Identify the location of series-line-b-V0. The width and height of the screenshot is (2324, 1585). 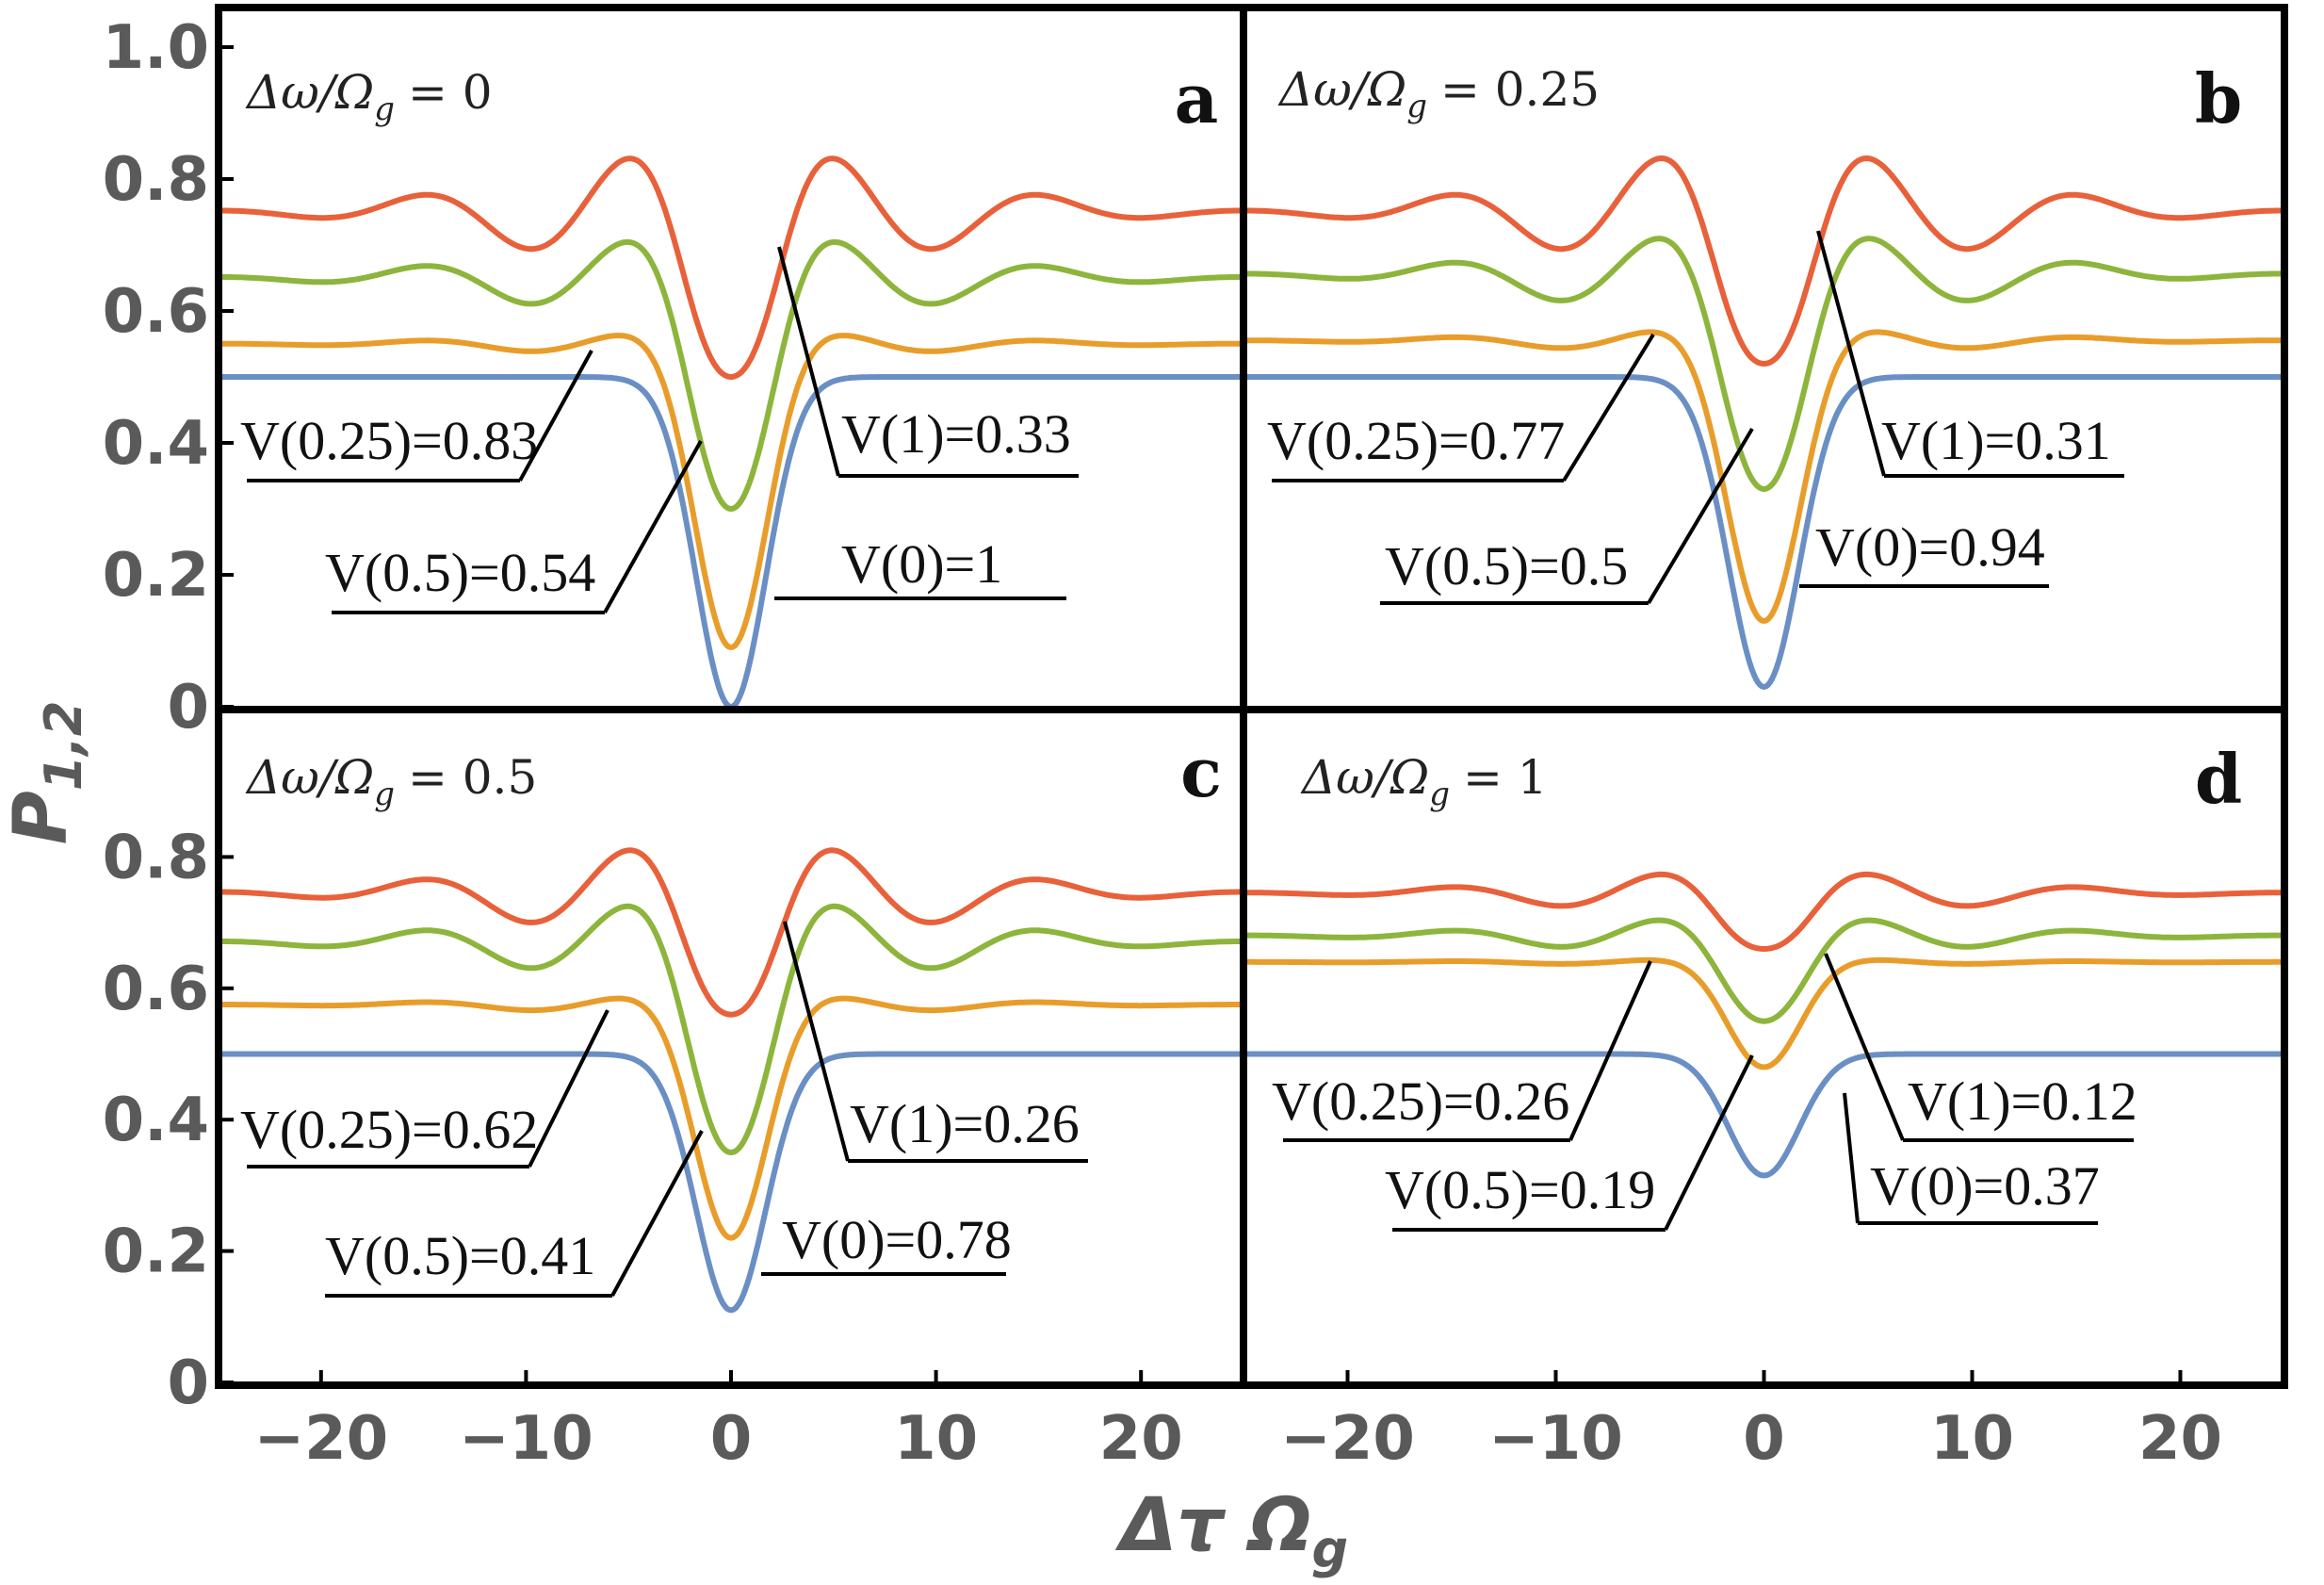
(1764, 532).